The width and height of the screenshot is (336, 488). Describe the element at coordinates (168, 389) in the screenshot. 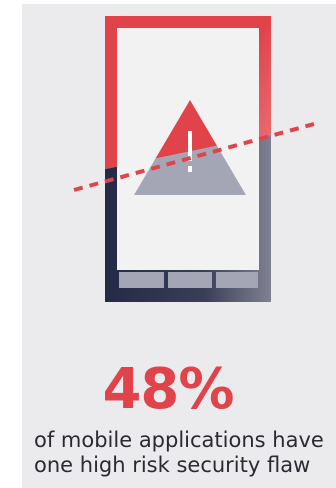

I see `statistic-value: 48%` at that location.